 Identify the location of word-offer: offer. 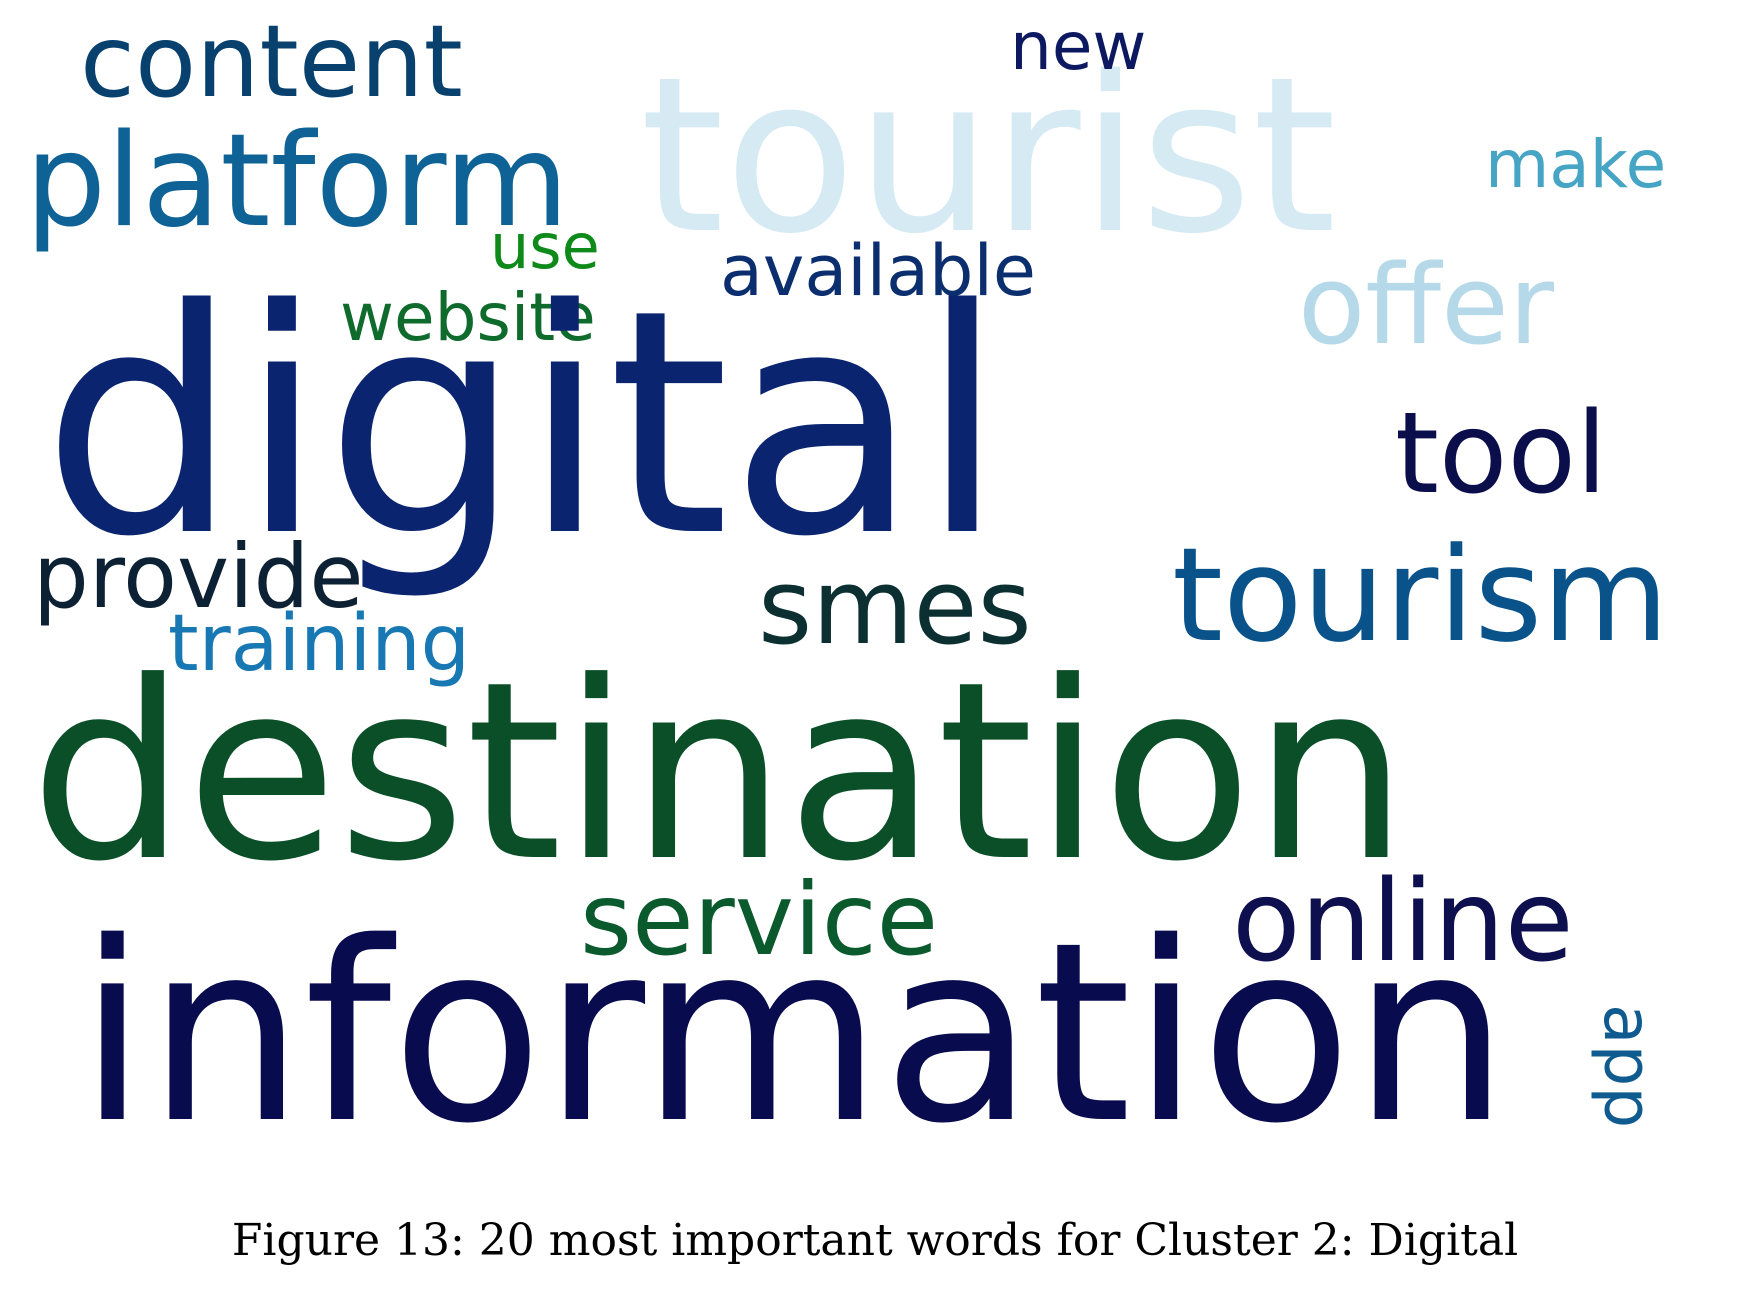
(1426, 305).